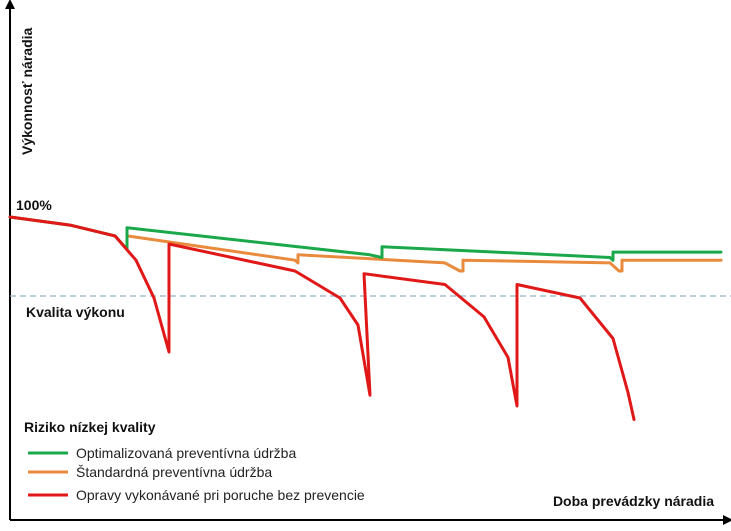  I want to click on y-reference-label: 100%, so click(34, 205).